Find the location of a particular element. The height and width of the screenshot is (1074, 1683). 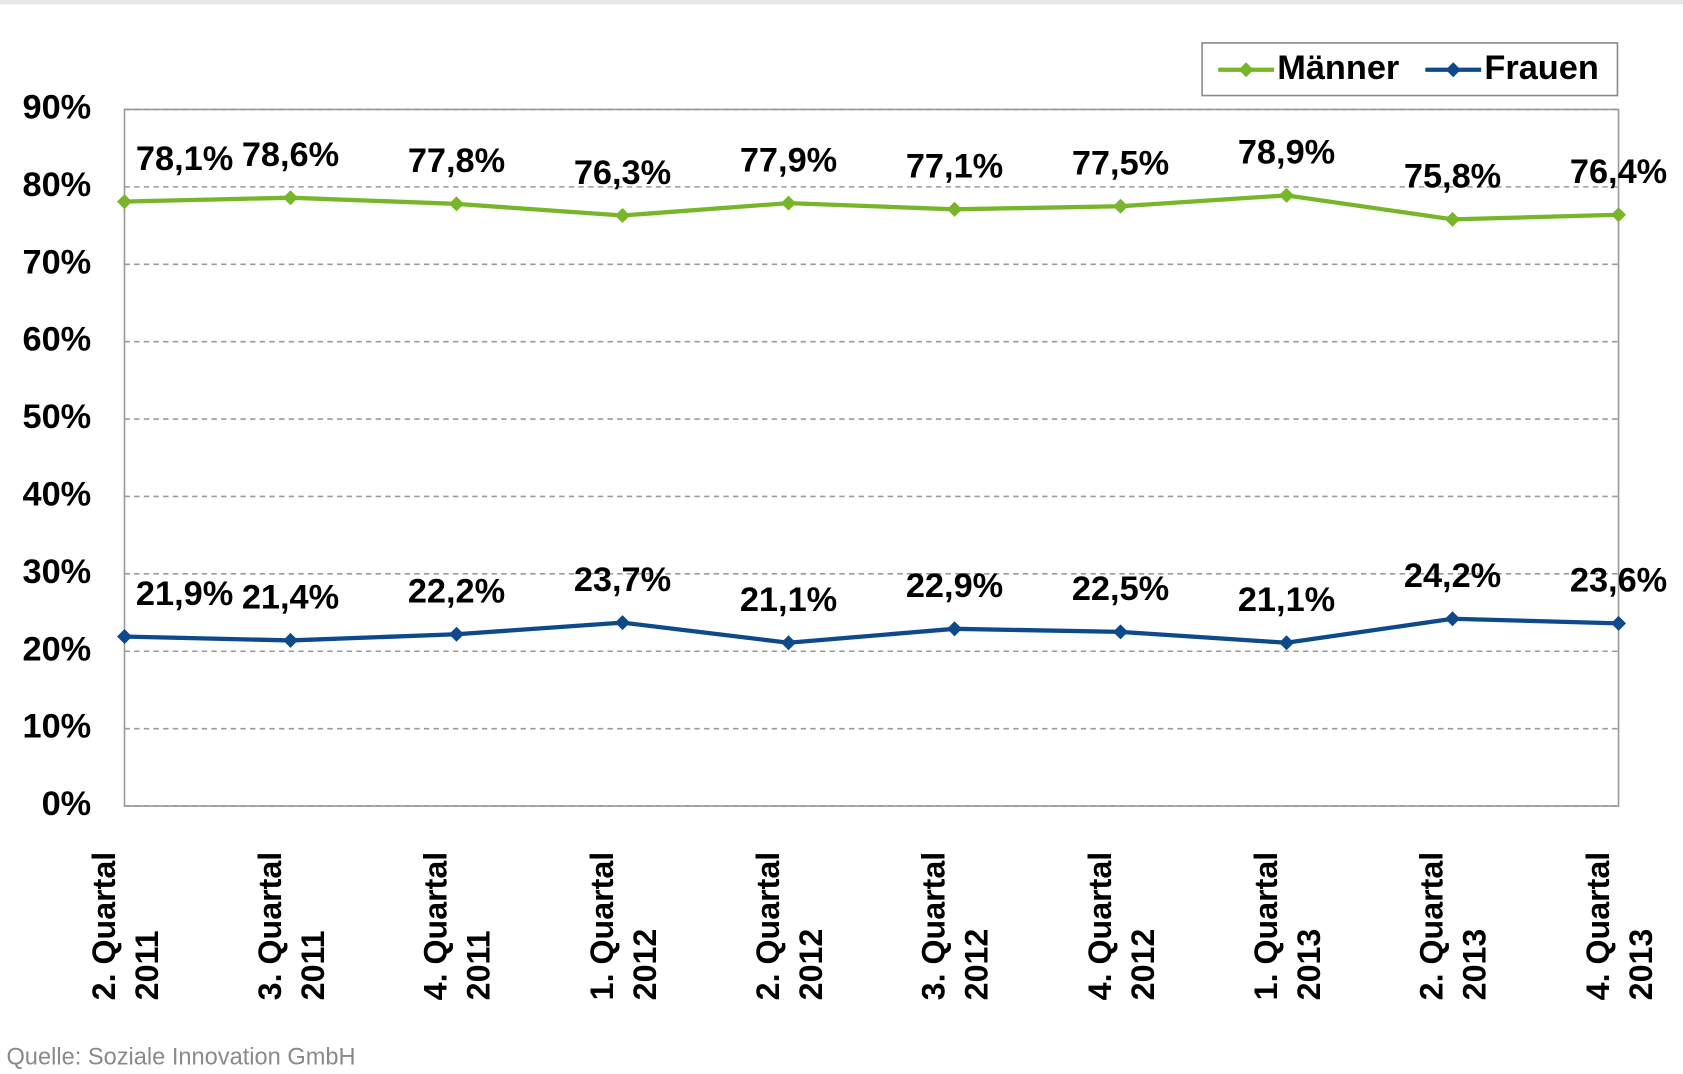

top-bar is located at coordinates (841, 2).